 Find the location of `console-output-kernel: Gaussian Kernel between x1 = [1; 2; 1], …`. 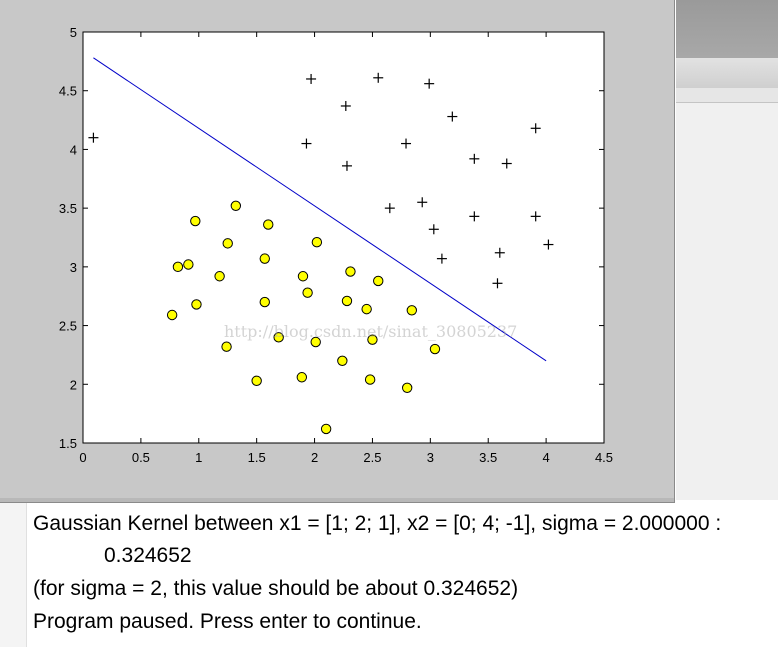

console-output-kernel: Gaussian Kernel between x1 = [1; 2; 1], … is located at coordinates (377, 523).